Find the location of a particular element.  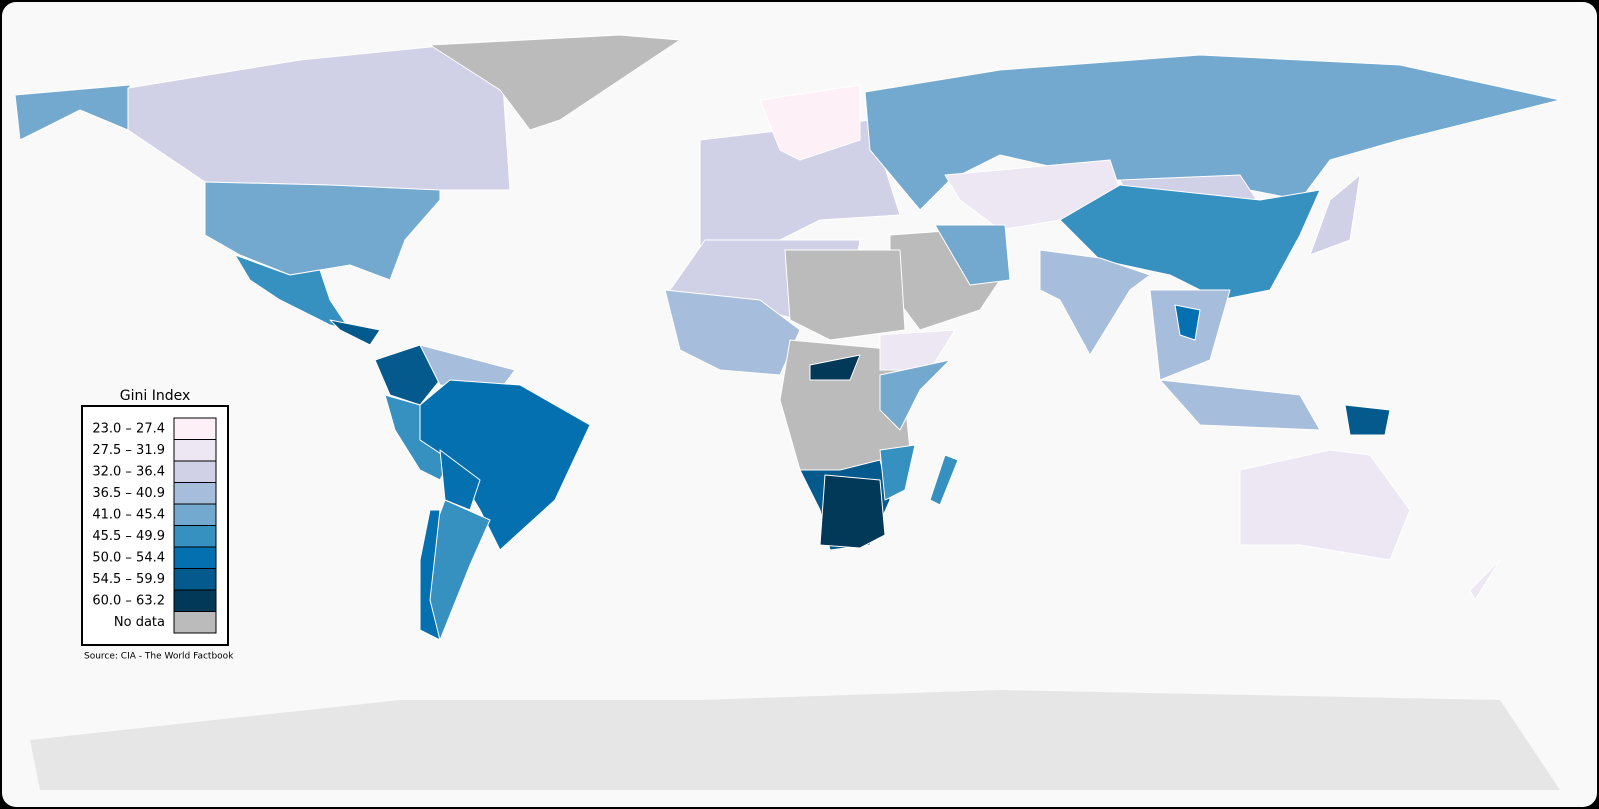

legend-label: 41.0 – 45.4 is located at coordinates (128, 514).